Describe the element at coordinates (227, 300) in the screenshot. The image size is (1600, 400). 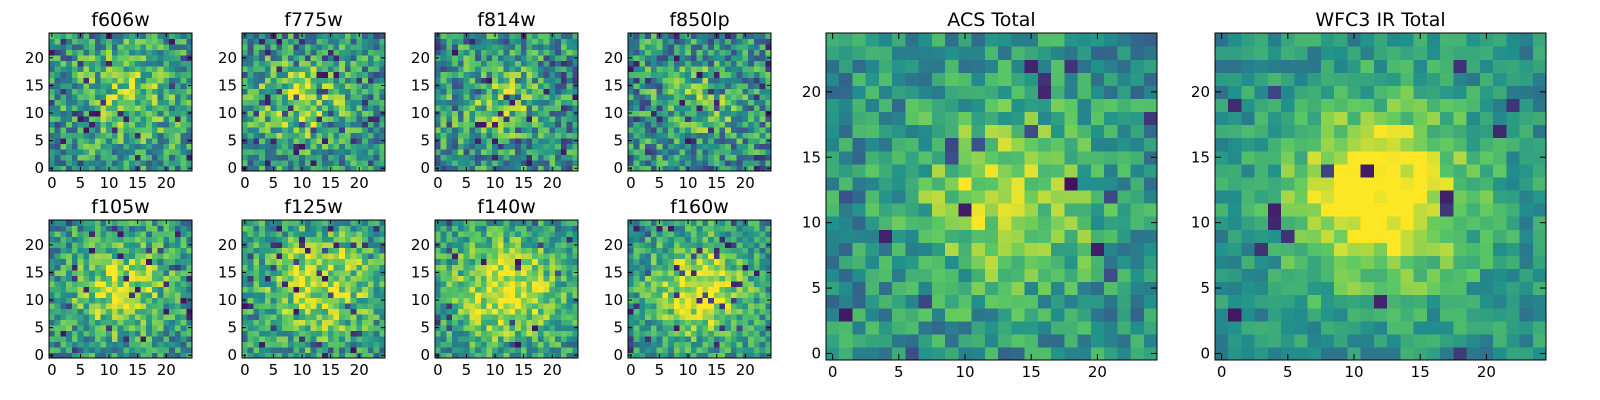
I see `y-tick-label: 10` at that location.